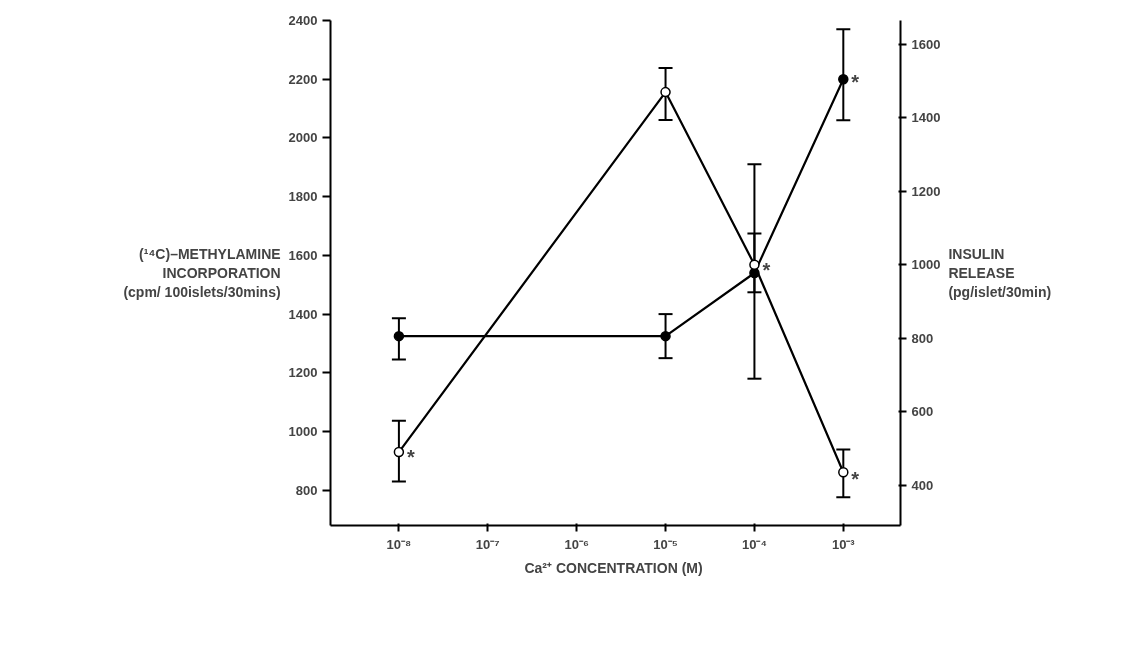  Describe the element at coordinates (399, 544) in the screenshot. I see `x-tick-label: 10⁻⁸` at that location.